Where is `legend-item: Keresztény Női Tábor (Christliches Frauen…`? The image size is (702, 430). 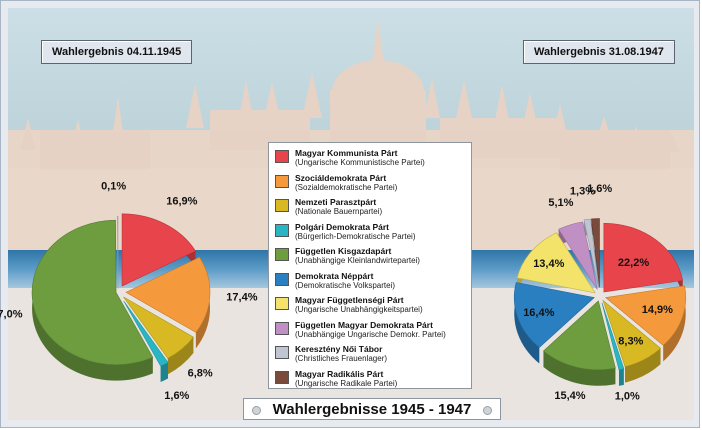
legend-item: Keresztény Női Tábor (Christliches Frauen… is located at coordinates (370, 356).